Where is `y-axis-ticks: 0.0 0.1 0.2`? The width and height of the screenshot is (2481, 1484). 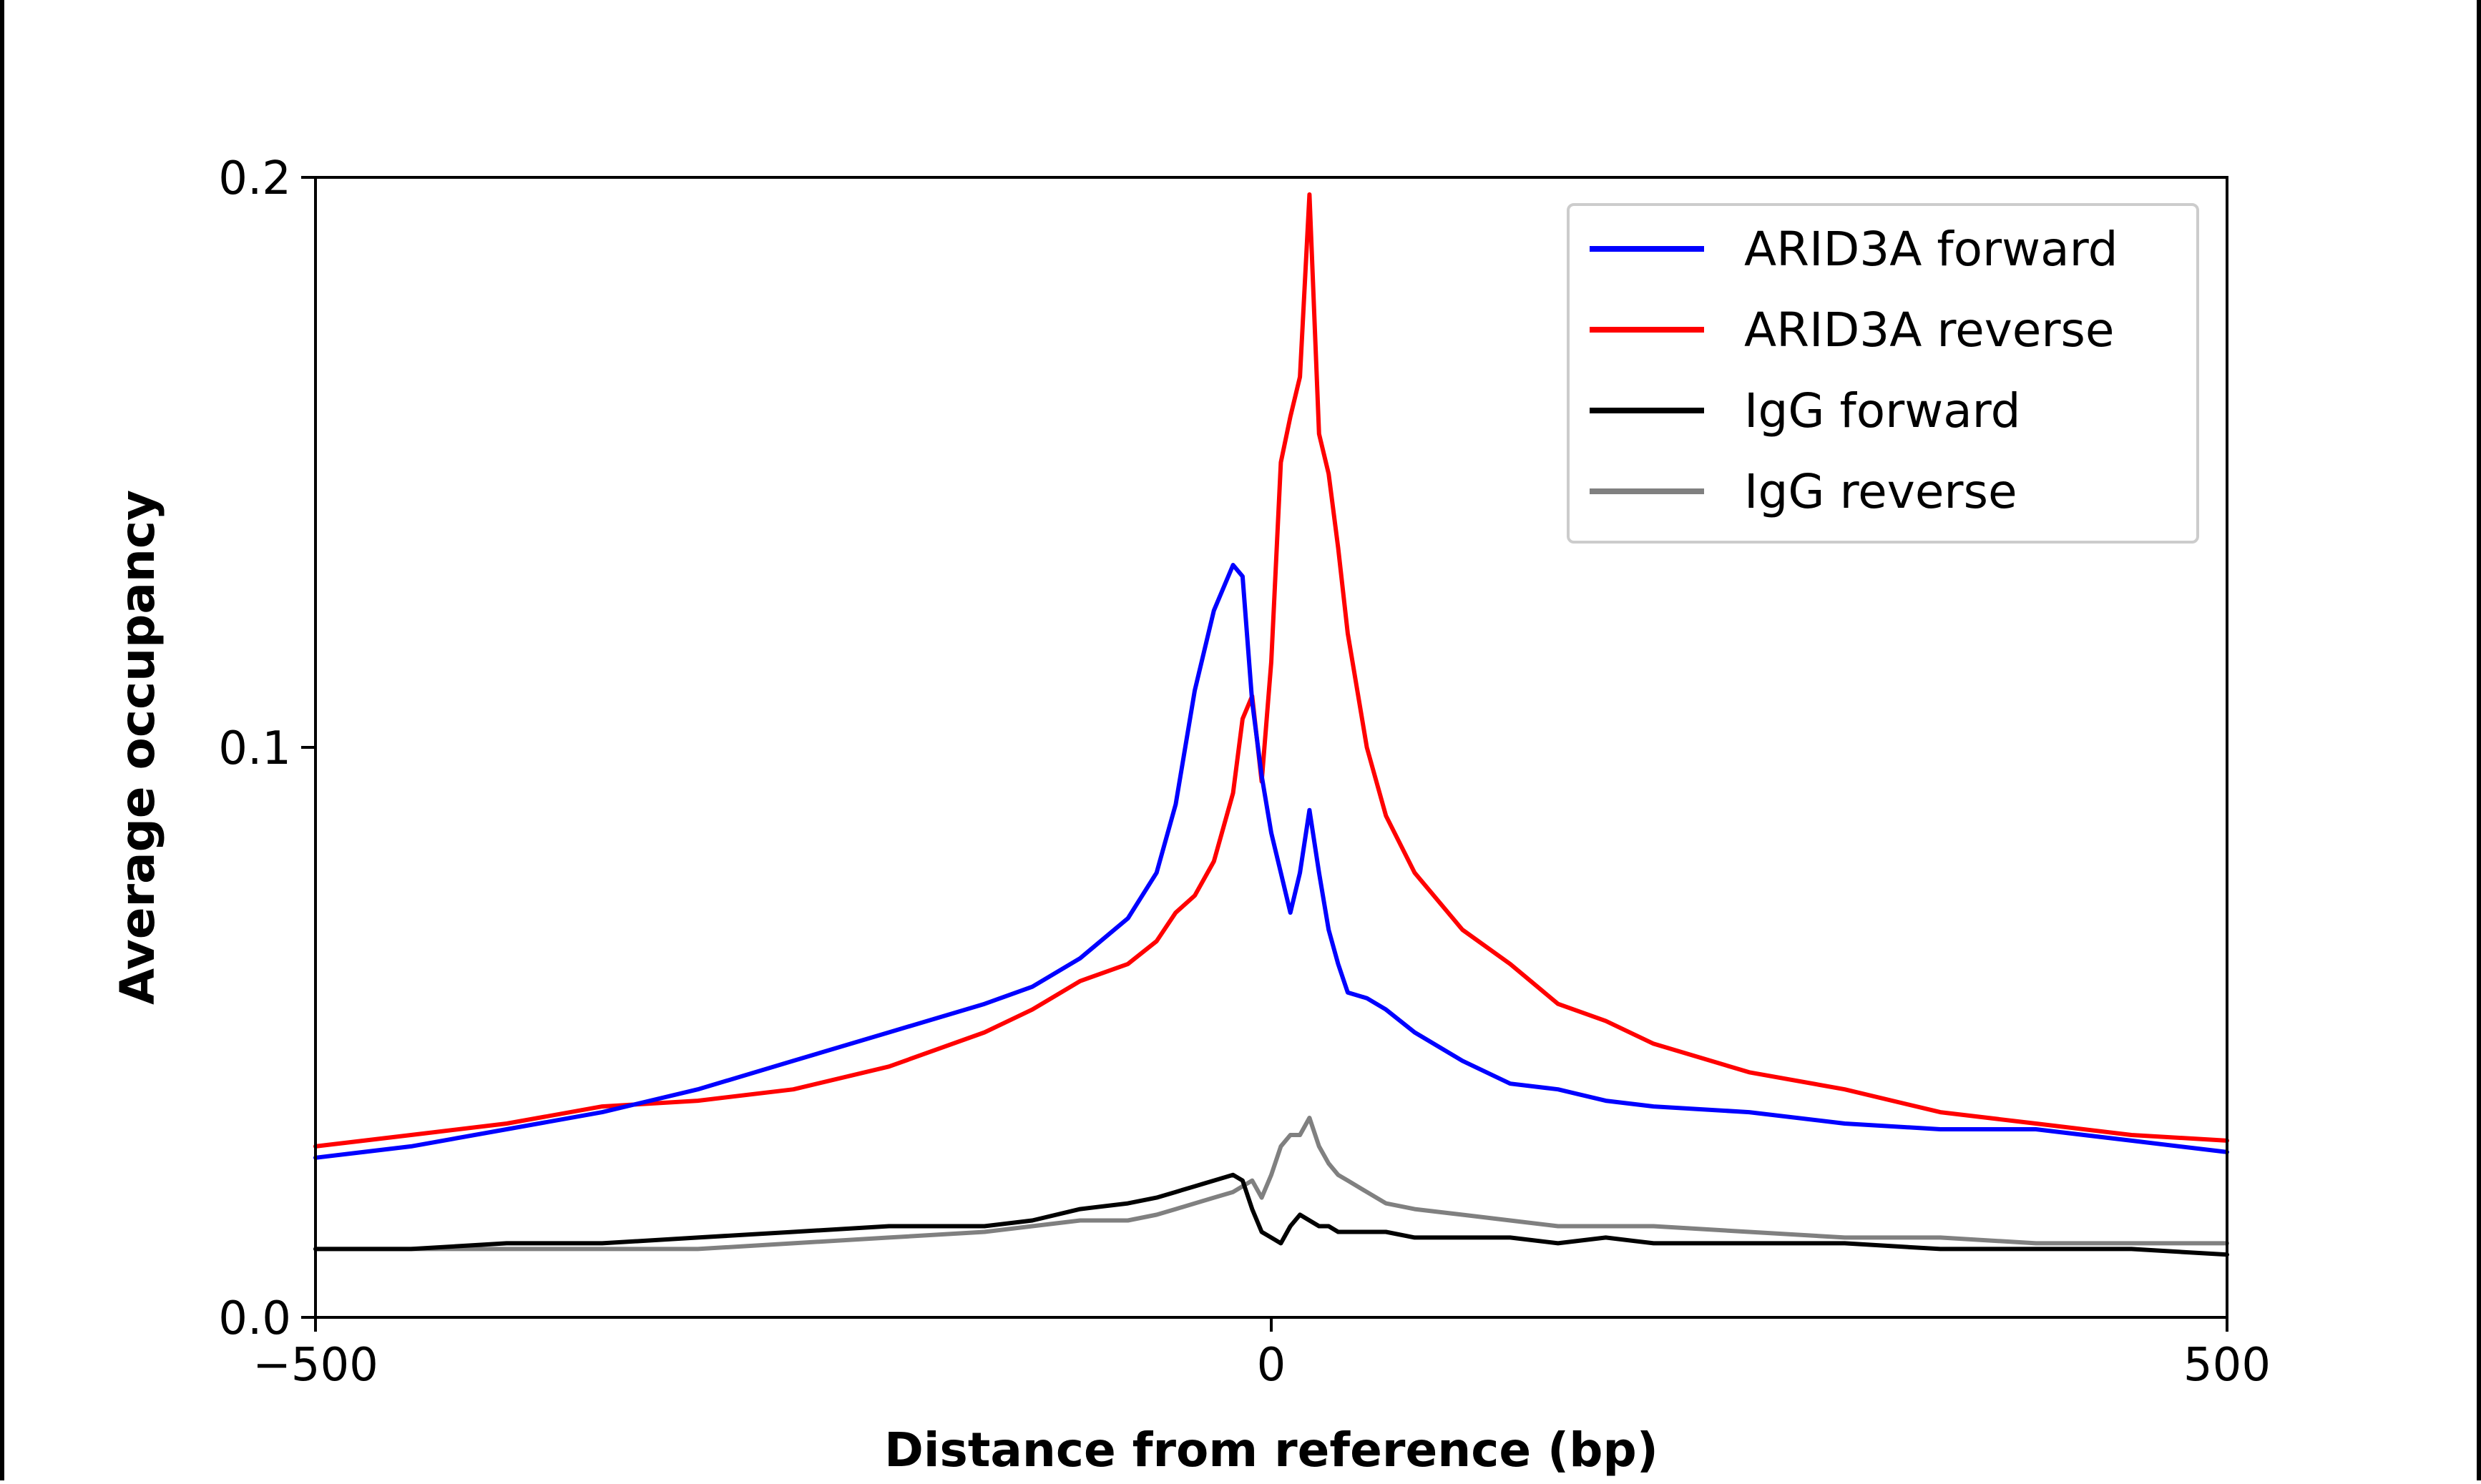
y-axis-ticks: 0.0 0.1 0.2 is located at coordinates (267, 748).